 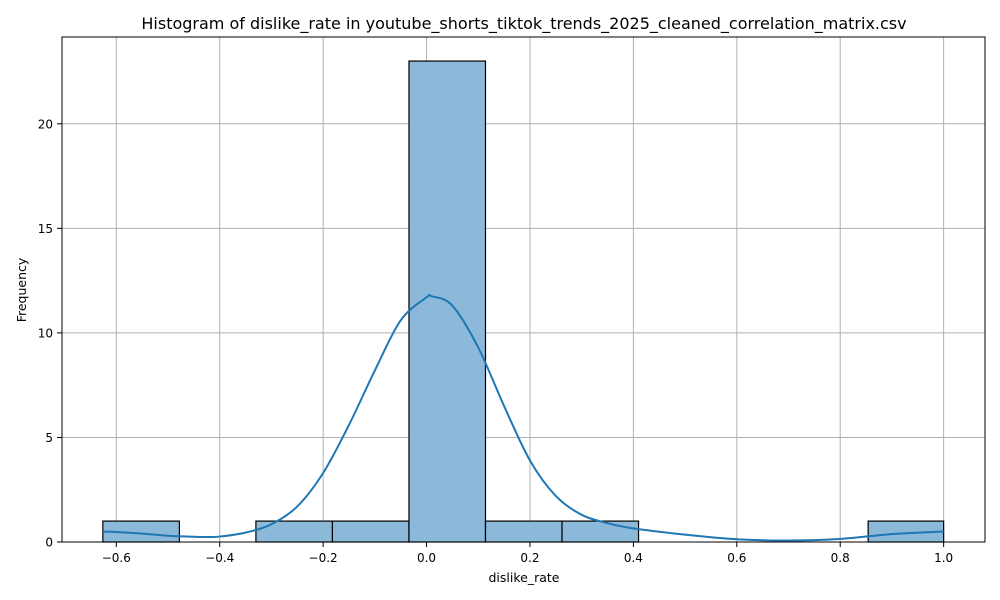 I want to click on x-tick-label: 1.0, so click(x=943, y=558).